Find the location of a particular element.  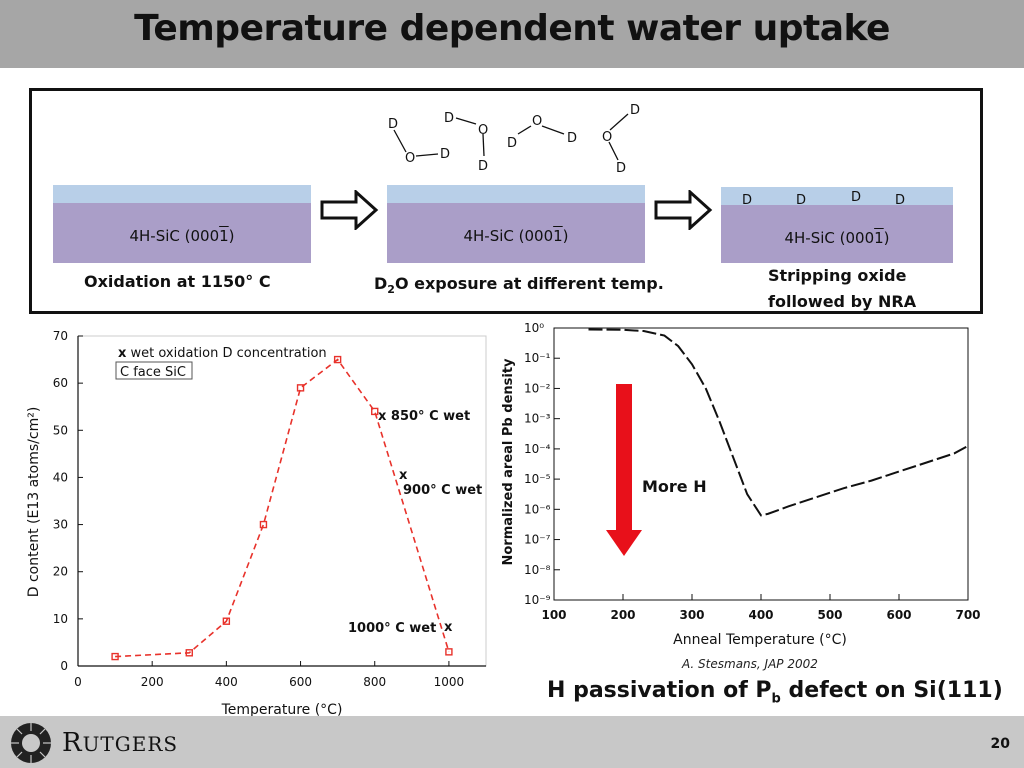

y-tick-label: 10 is located at coordinates (60, 619).